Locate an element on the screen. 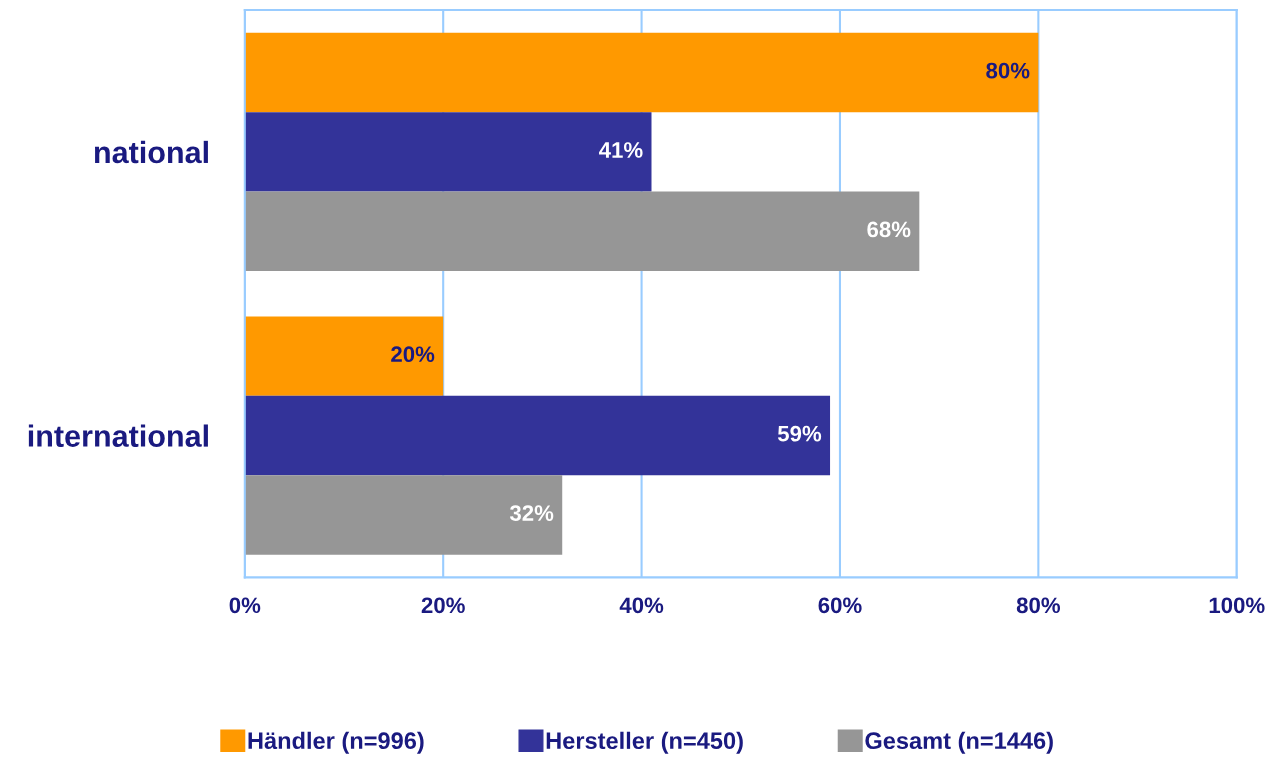  data-label: 68% is located at coordinates (889, 229).